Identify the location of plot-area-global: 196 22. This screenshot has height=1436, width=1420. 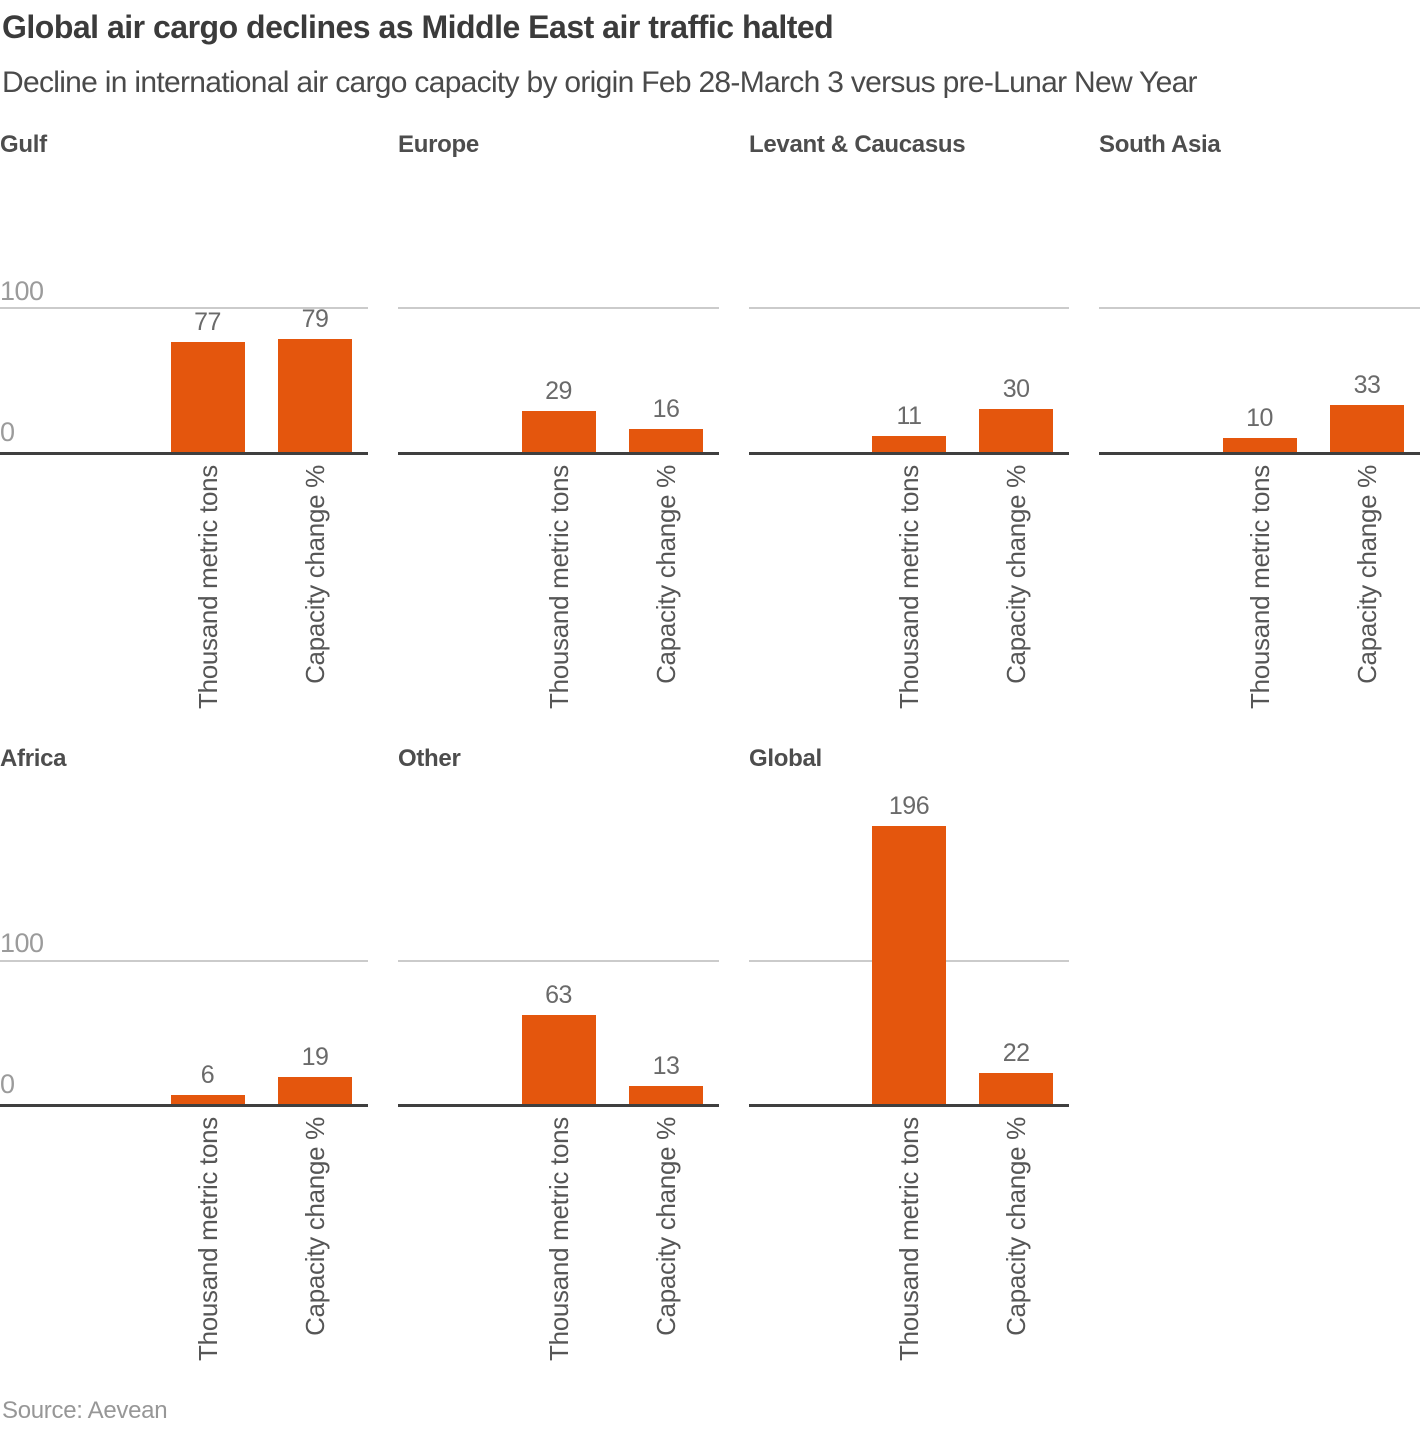
(909, 943).